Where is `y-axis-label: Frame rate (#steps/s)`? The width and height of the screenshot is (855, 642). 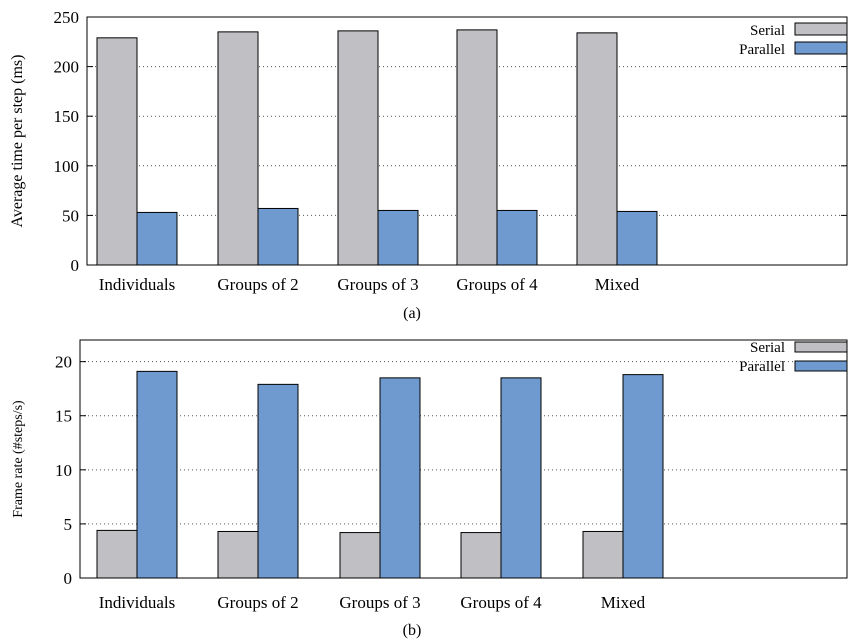 y-axis-label: Frame rate (#steps/s) is located at coordinates (18, 459).